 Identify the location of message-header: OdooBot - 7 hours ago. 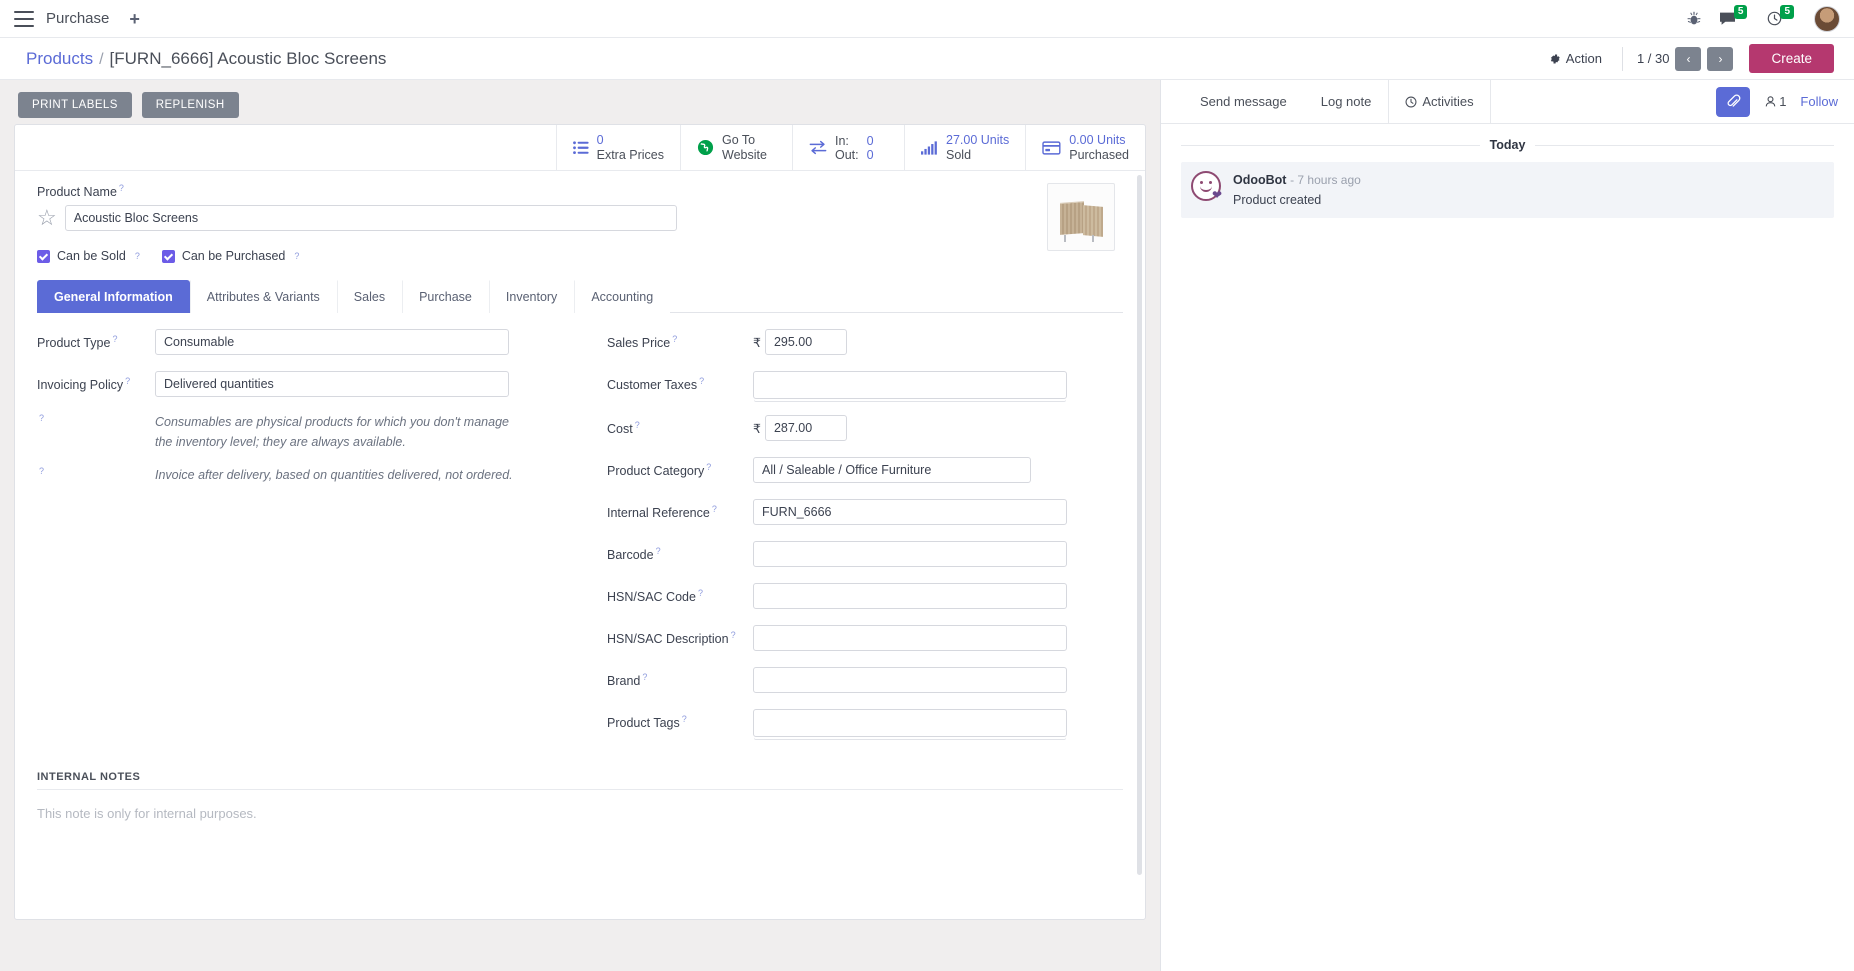
(1297, 180).